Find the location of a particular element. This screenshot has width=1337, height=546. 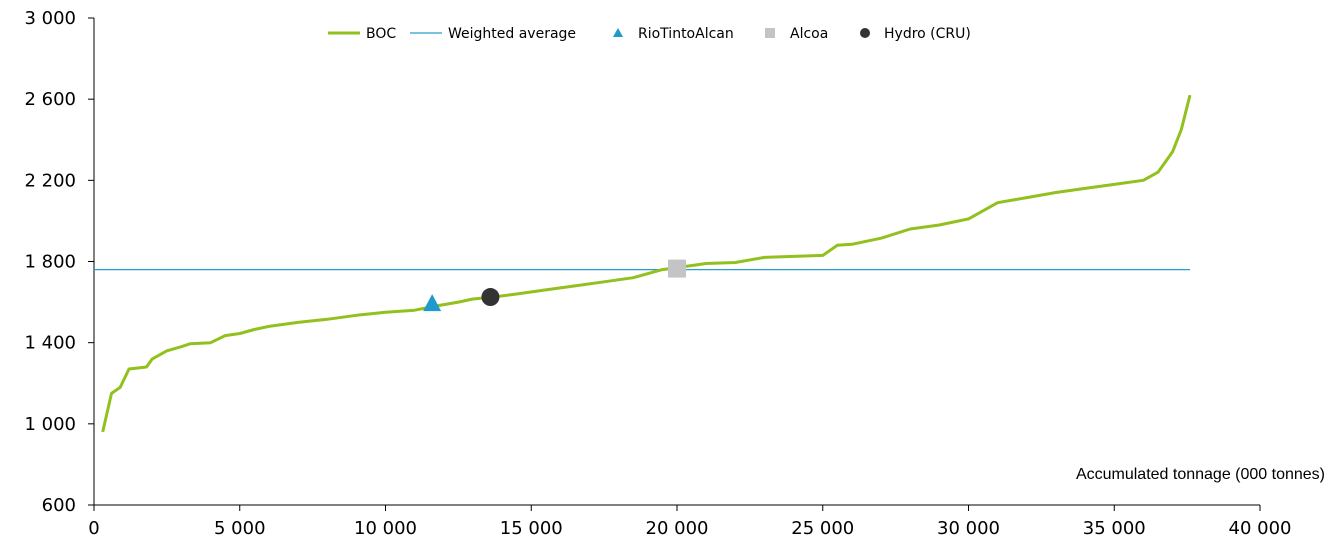

y-tick-label: 1 800 is located at coordinates (50, 262).